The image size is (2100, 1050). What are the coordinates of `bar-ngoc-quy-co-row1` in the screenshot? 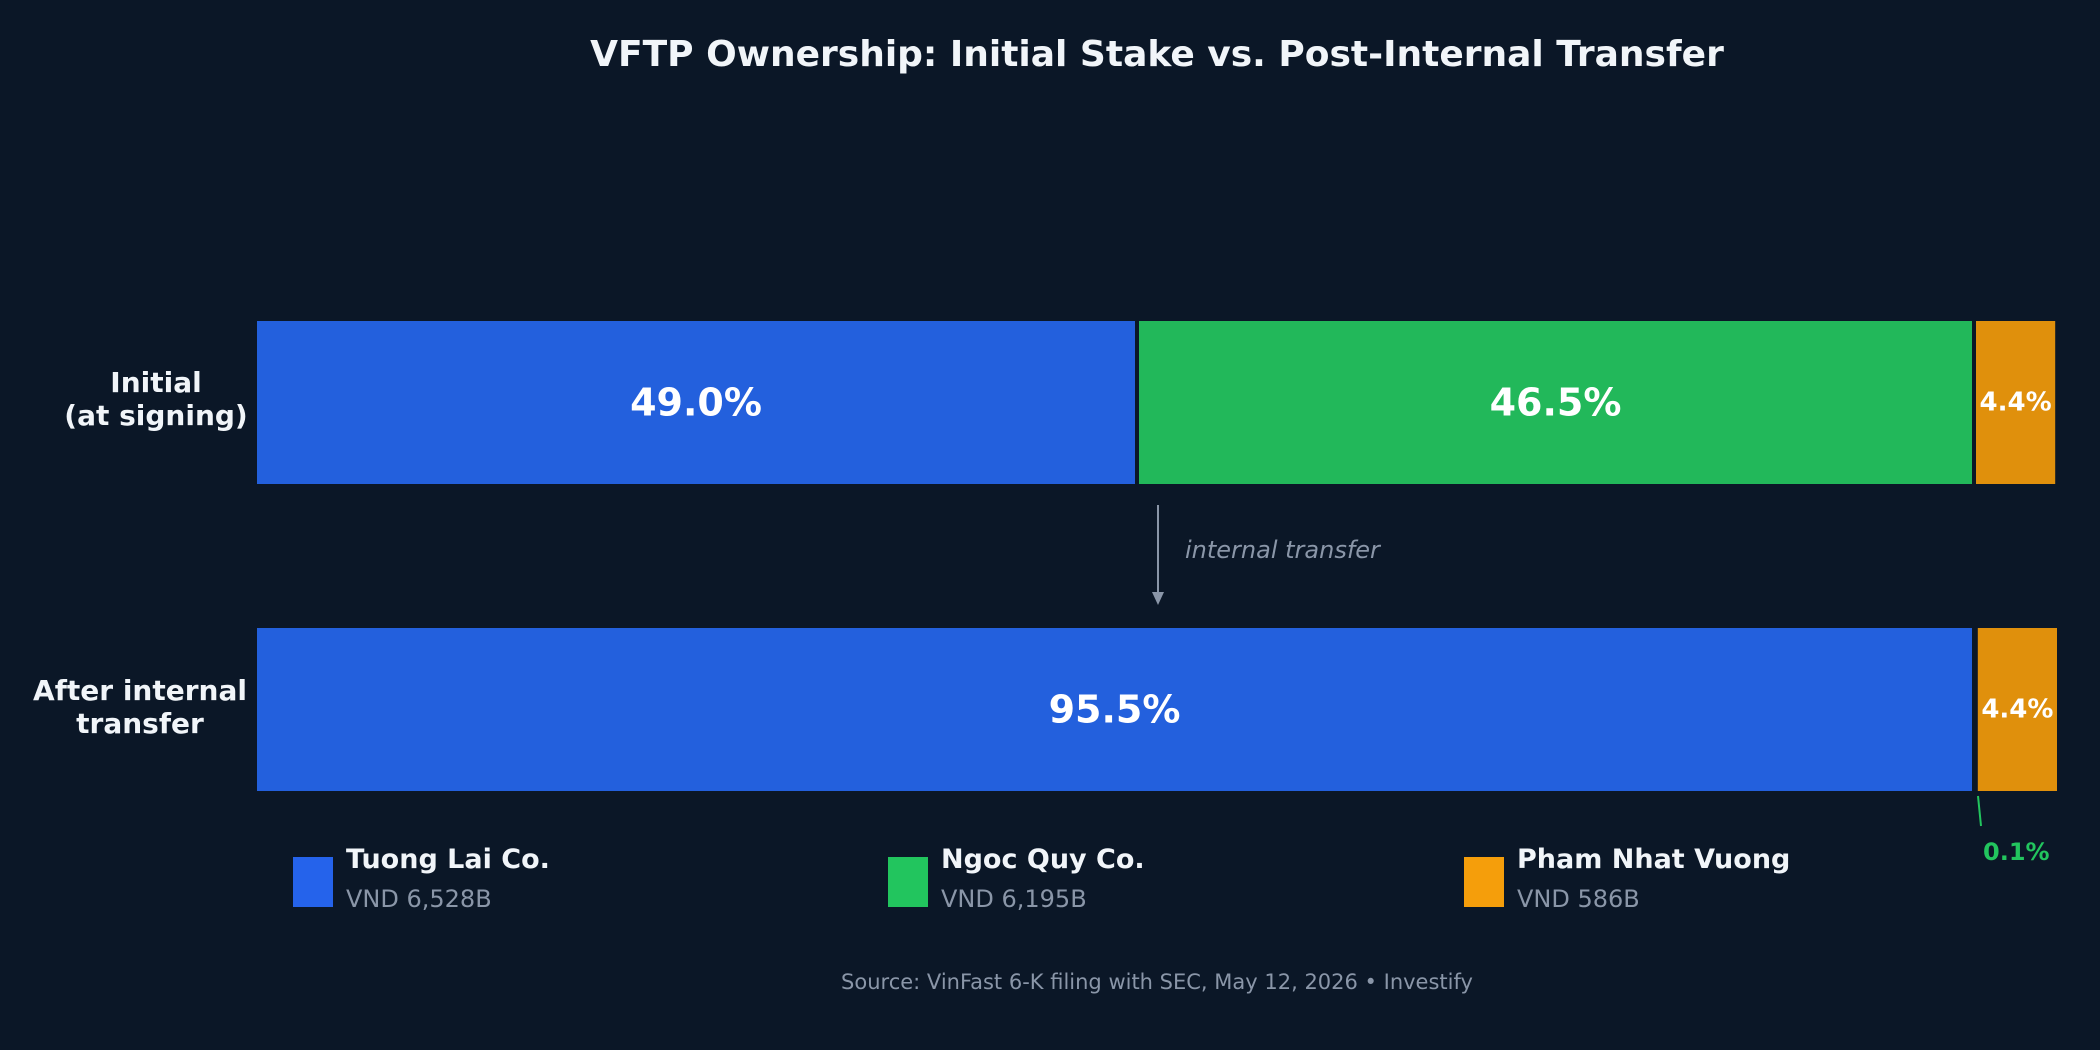 It's located at (1555, 402).